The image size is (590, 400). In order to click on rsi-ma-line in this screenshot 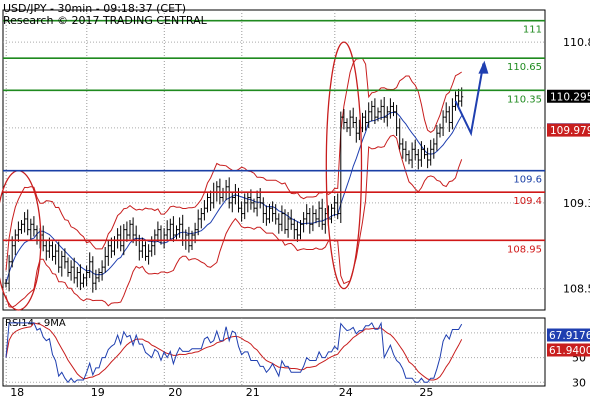, I will do `click(234, 351)`.